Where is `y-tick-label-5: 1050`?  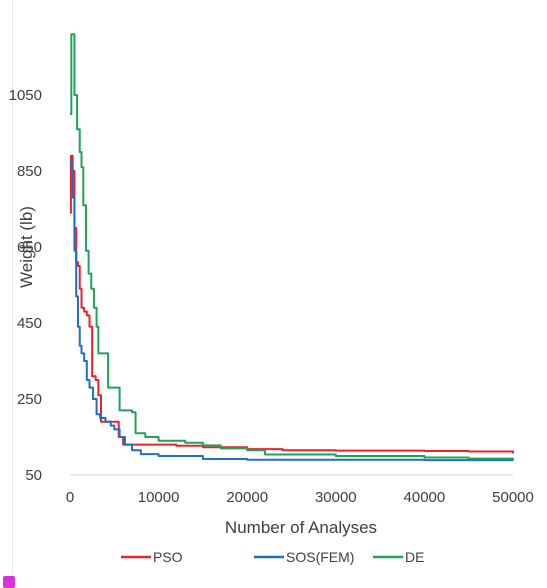
y-tick-label-5: 1050 is located at coordinates (25, 95).